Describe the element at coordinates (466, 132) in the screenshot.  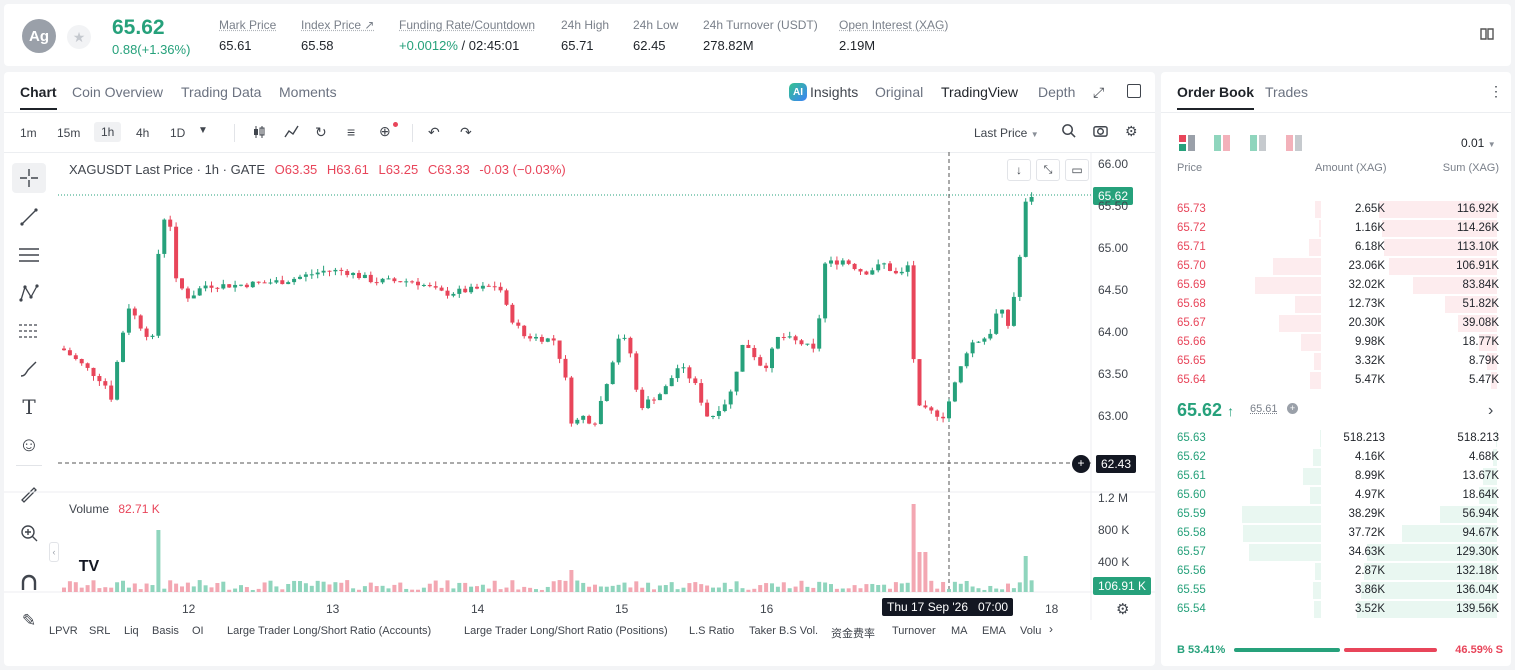
I see `redo-icon: ↷` at that location.